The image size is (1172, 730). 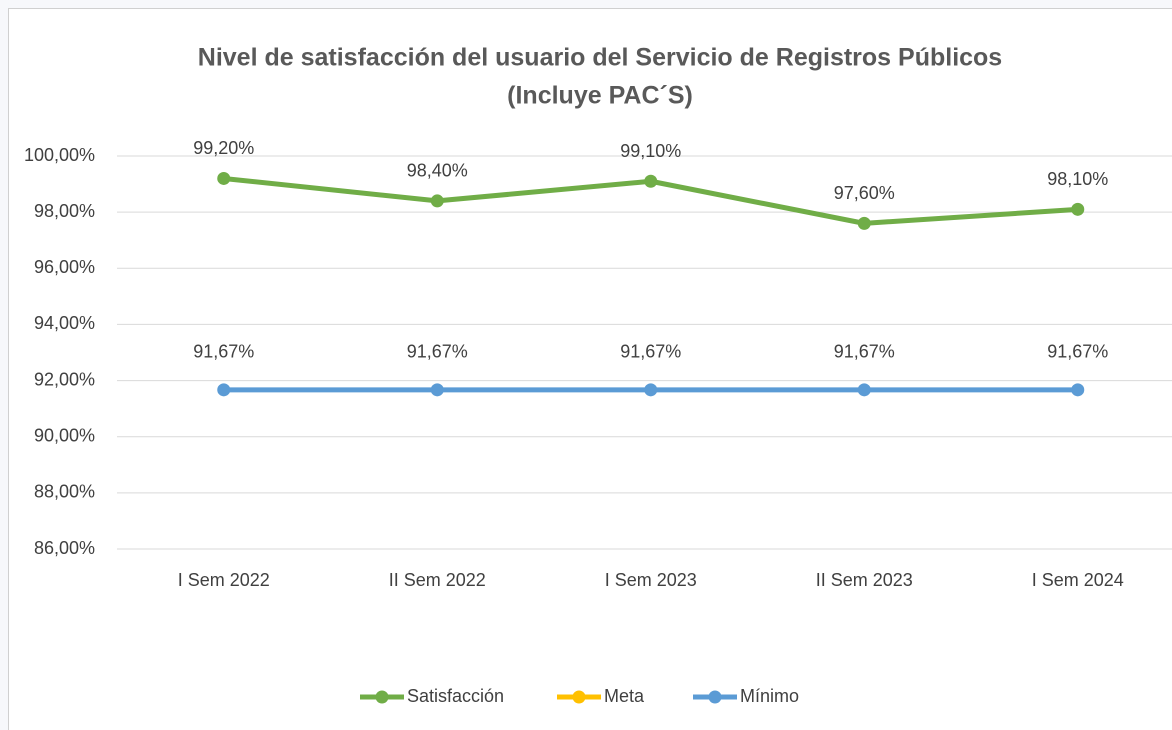 What do you see at coordinates (64, 435) in the screenshot?
I see `y-tick-label: 90,00%` at bounding box center [64, 435].